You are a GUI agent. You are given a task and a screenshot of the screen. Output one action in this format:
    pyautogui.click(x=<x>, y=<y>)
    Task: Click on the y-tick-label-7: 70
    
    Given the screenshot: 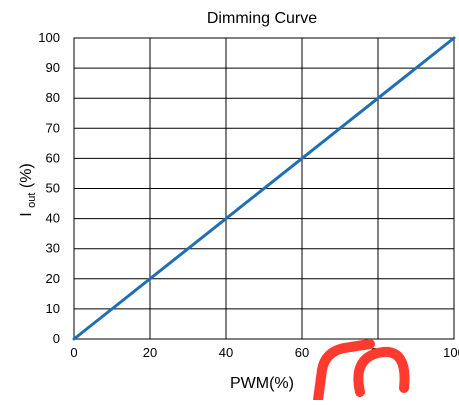 What is the action you would take?
    pyautogui.click(x=53, y=127)
    